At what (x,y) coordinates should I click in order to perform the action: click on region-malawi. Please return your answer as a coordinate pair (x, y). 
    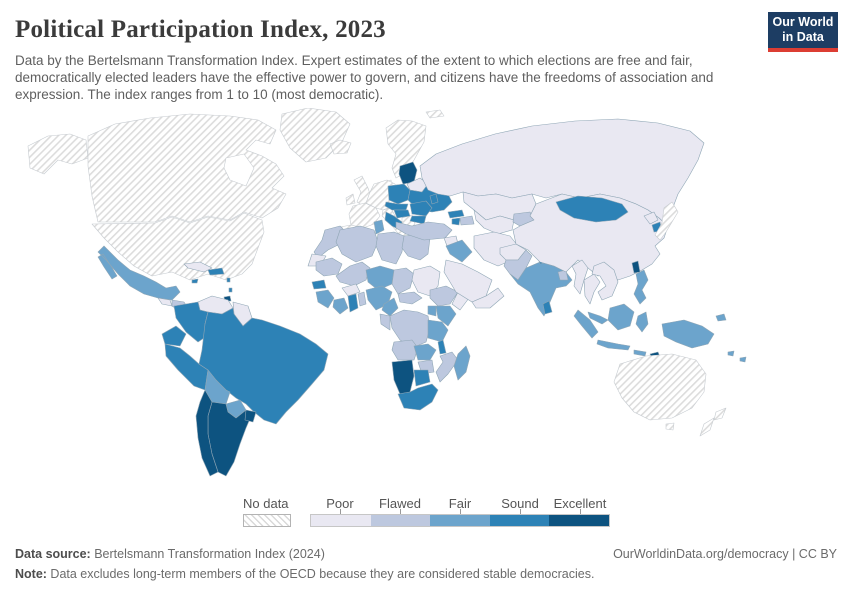
    Looking at the image, I should click on (442, 347).